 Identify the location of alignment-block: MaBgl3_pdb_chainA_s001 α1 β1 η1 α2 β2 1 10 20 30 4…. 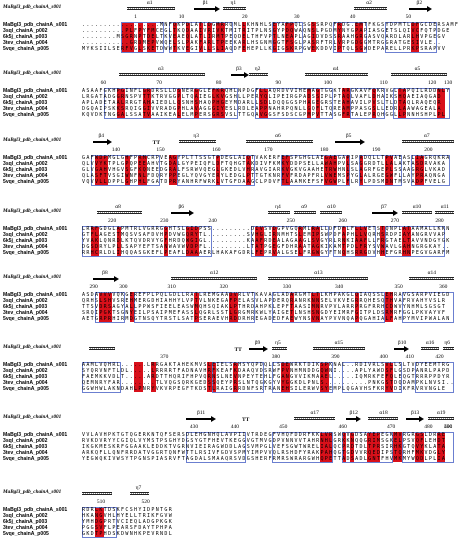
(229, 32).